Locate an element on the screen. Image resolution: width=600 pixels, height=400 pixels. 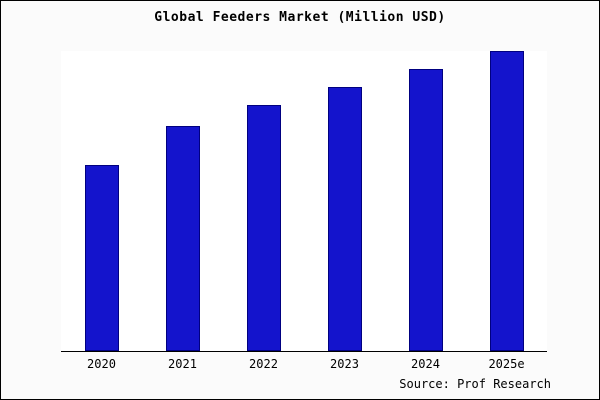
chart-title: Global Feeders Market (Million USD) is located at coordinates (300, 17).